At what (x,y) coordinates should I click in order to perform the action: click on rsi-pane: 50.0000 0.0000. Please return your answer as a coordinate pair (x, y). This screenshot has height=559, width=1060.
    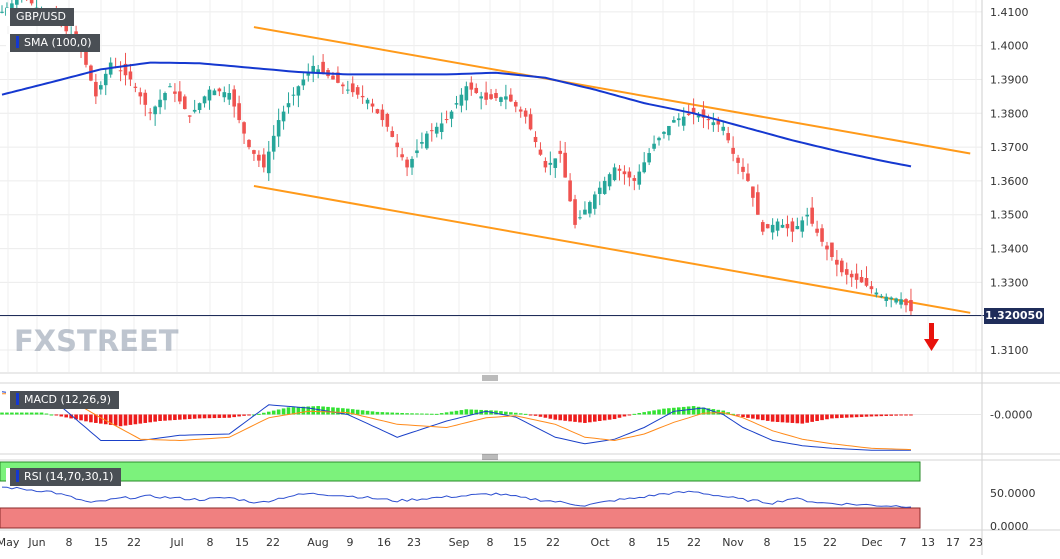
    Looking at the image, I should click on (518, 497).